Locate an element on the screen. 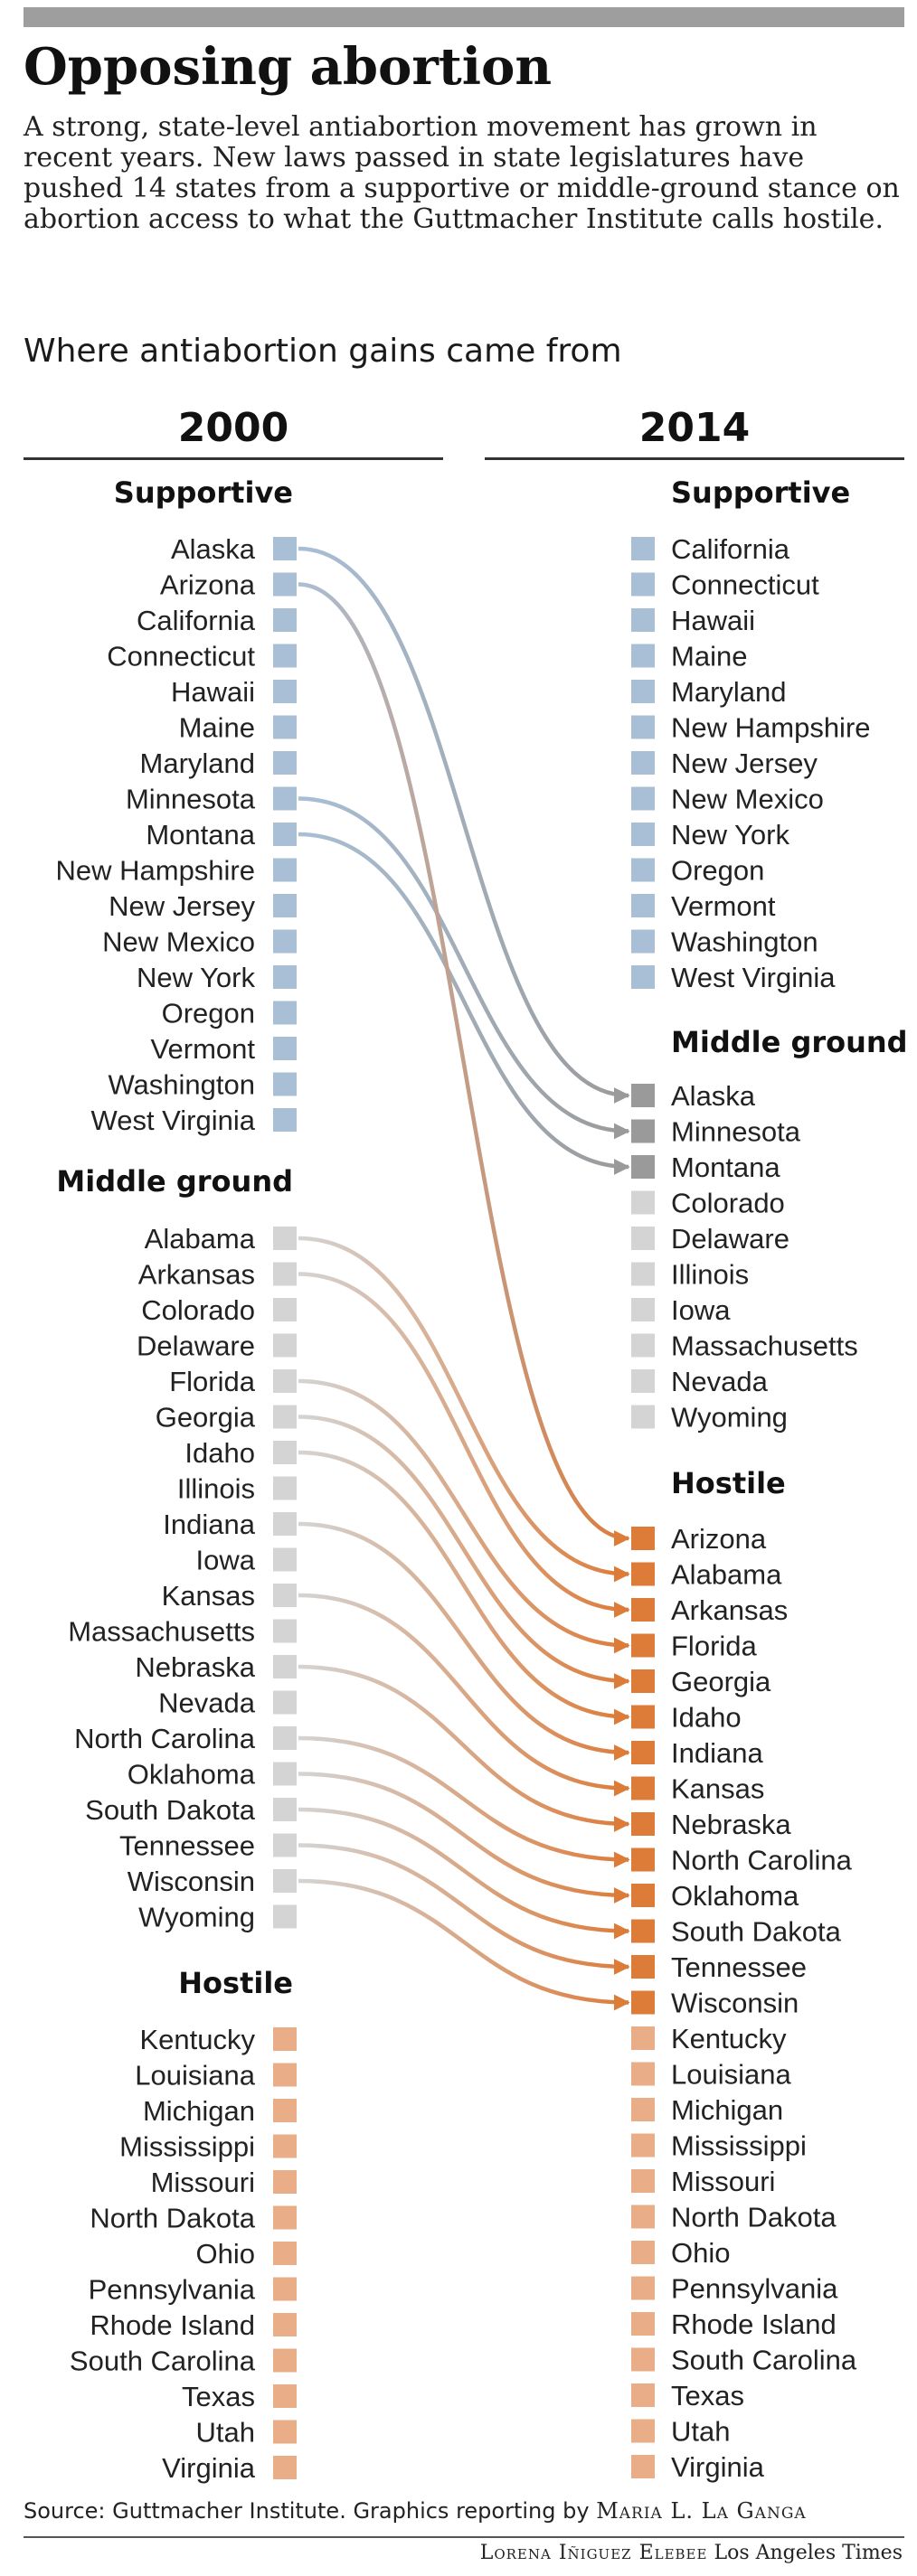 Image resolution: width=917 pixels, height=2576 pixels. flow-kansas is located at coordinates (464, 1695).